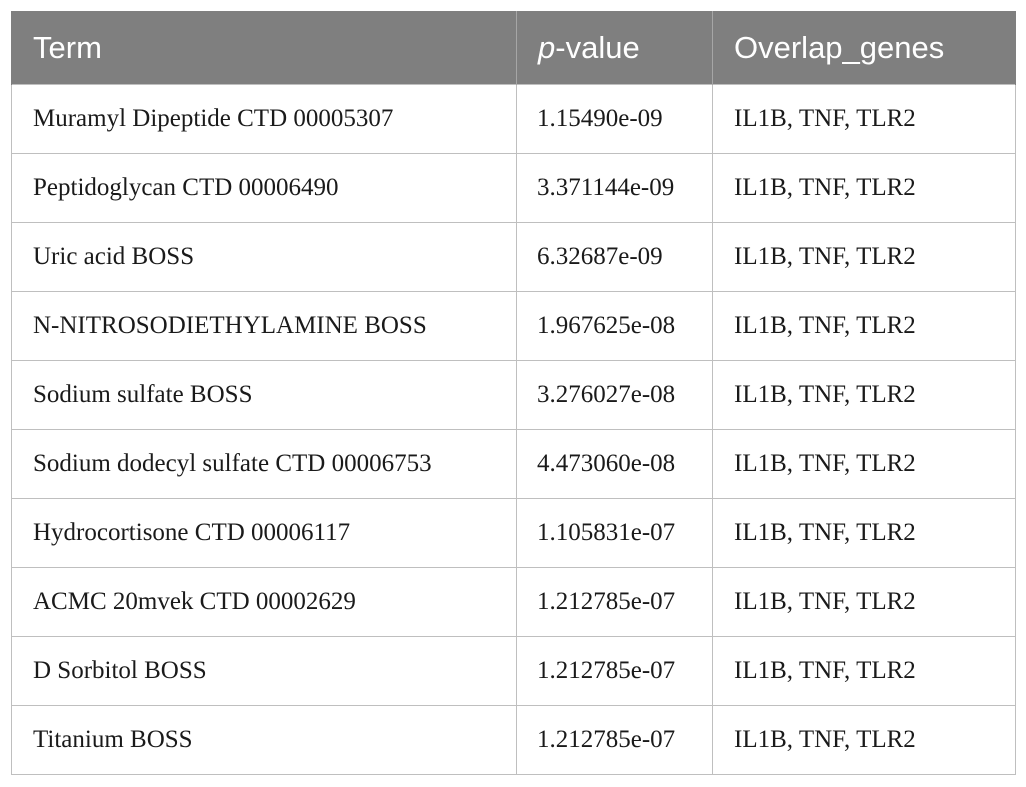 The height and width of the screenshot is (787, 1026). What do you see at coordinates (614, 326) in the screenshot?
I see `cell-pvalue: 1.967625e-08` at bounding box center [614, 326].